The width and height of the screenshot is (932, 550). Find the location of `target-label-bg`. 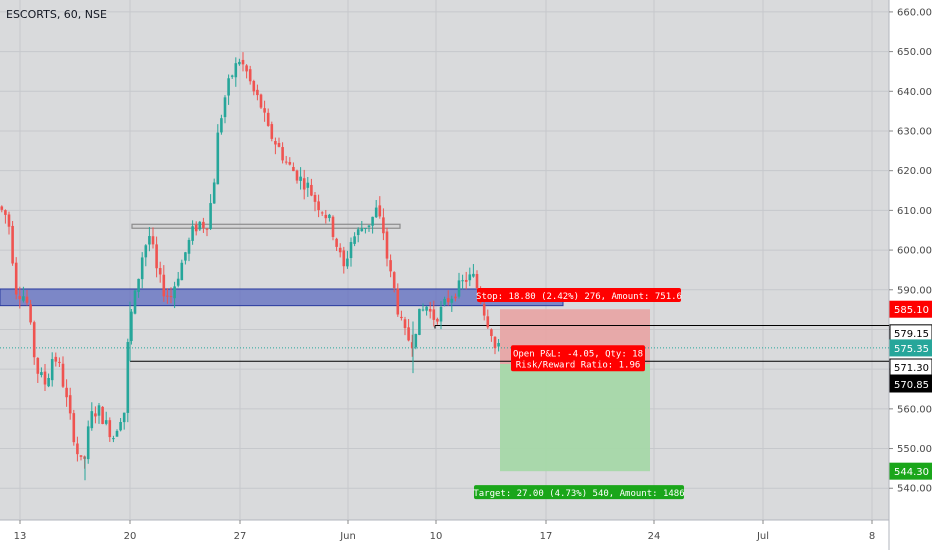

target-label-bg is located at coordinates (579, 492).